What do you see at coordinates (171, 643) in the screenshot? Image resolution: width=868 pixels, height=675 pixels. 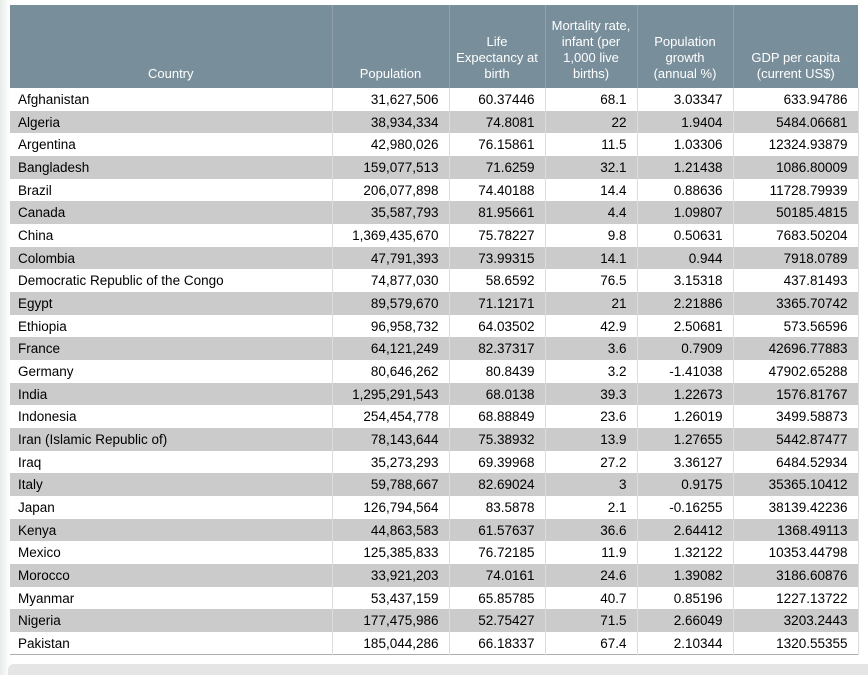 I see `cell-country: Pakistan` at bounding box center [171, 643].